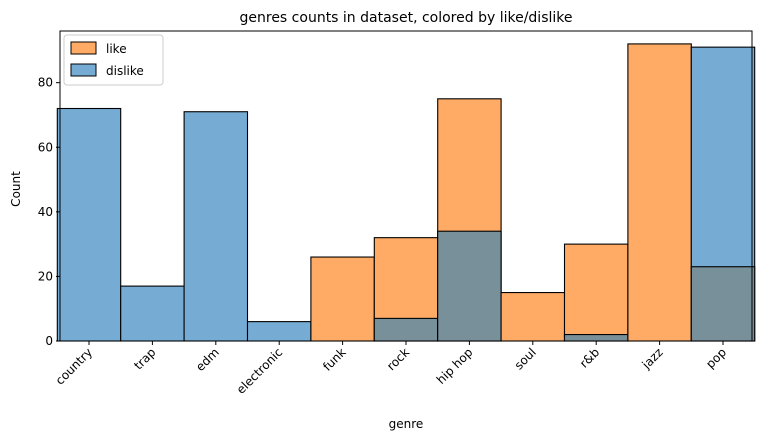 This screenshot has height=437, width=764. What do you see at coordinates (49, 341) in the screenshot?
I see `y-tick-label: 0` at bounding box center [49, 341].